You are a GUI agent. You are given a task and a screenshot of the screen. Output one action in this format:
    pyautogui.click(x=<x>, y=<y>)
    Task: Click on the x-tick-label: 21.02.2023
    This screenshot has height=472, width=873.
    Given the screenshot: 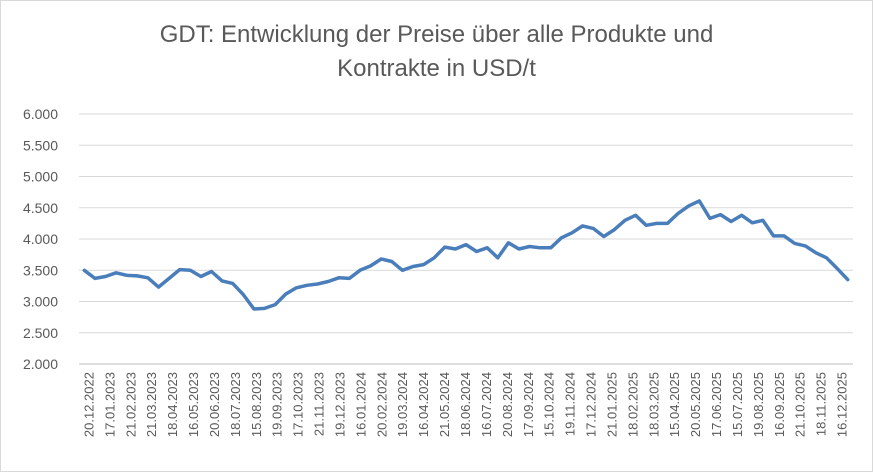 What is the action you would take?
    pyautogui.click(x=130, y=404)
    